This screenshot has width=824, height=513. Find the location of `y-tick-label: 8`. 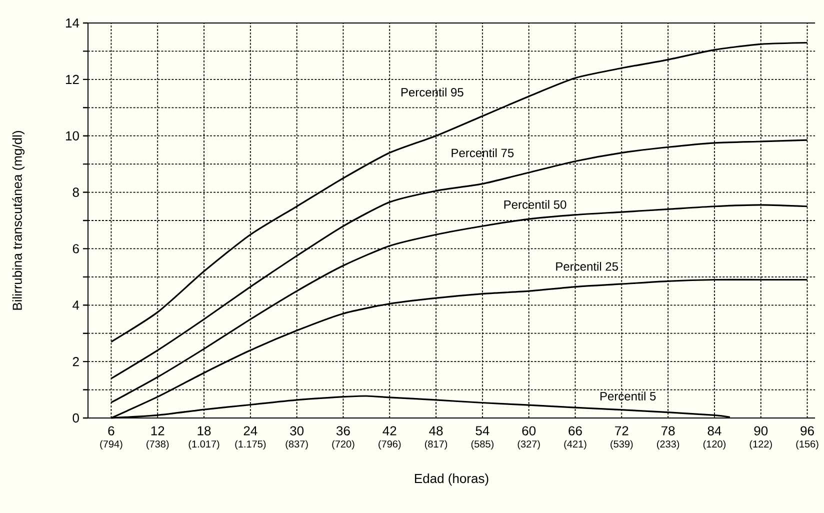

y-tick-label: 8 is located at coordinates (75, 192).